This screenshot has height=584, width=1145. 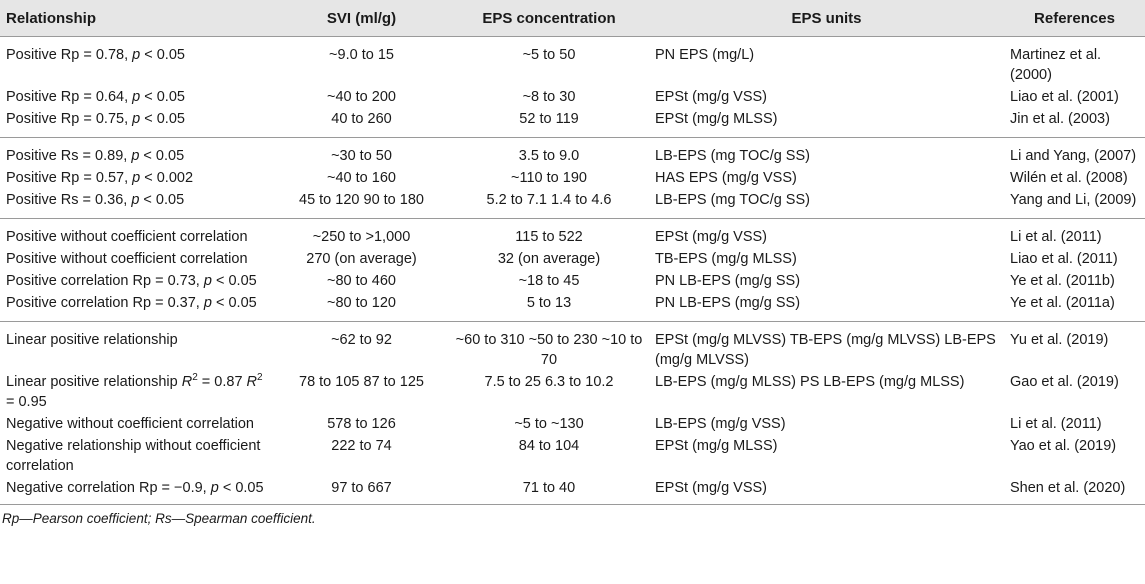 What do you see at coordinates (549, 55) in the screenshot?
I see `cell-eps-concentration: ~5 to 50` at bounding box center [549, 55].